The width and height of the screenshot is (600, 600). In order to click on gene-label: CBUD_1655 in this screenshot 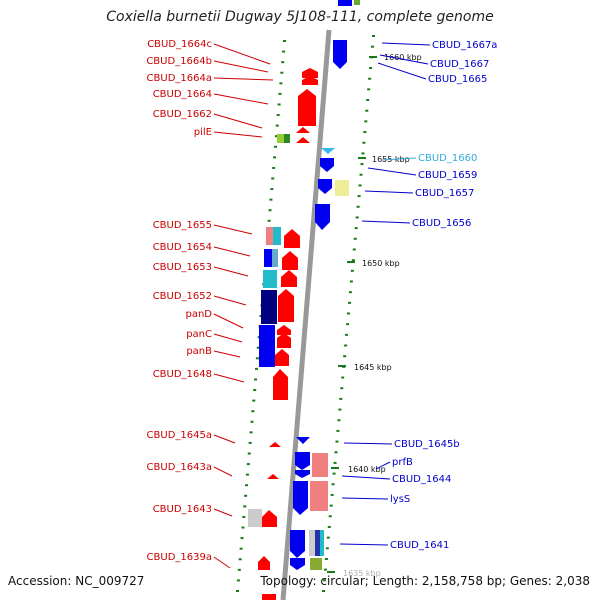, I will do `click(182, 225)`.